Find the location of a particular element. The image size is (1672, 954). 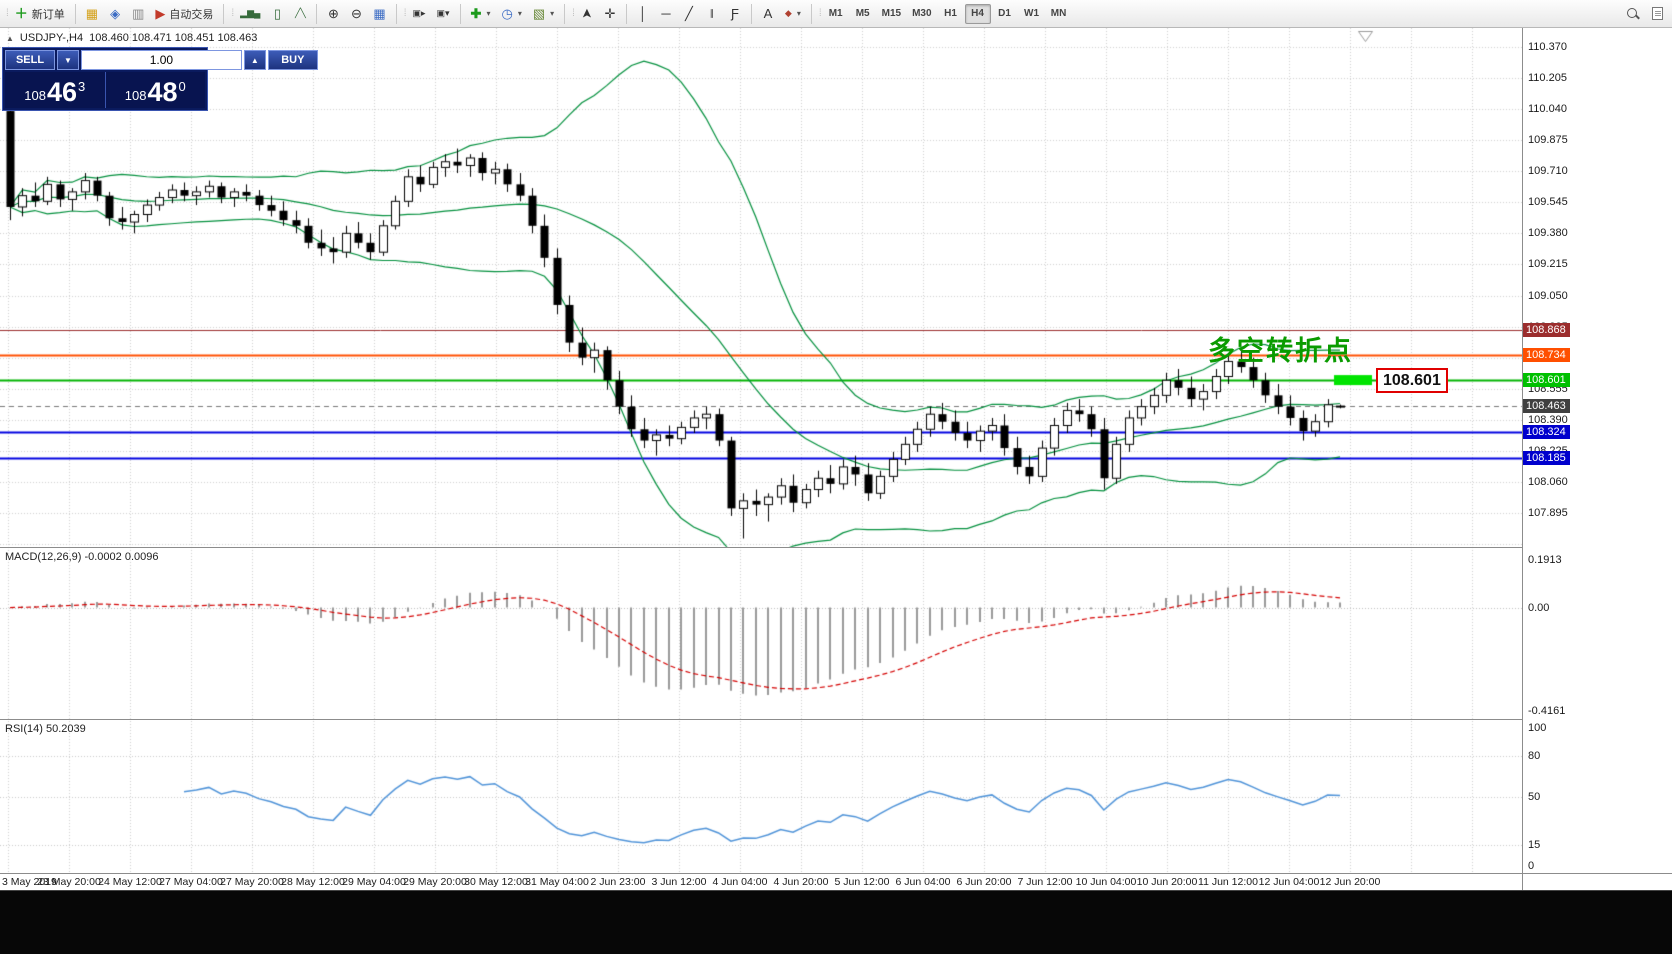

price-badge-108.185: 108.185 is located at coordinates (1546, 458).